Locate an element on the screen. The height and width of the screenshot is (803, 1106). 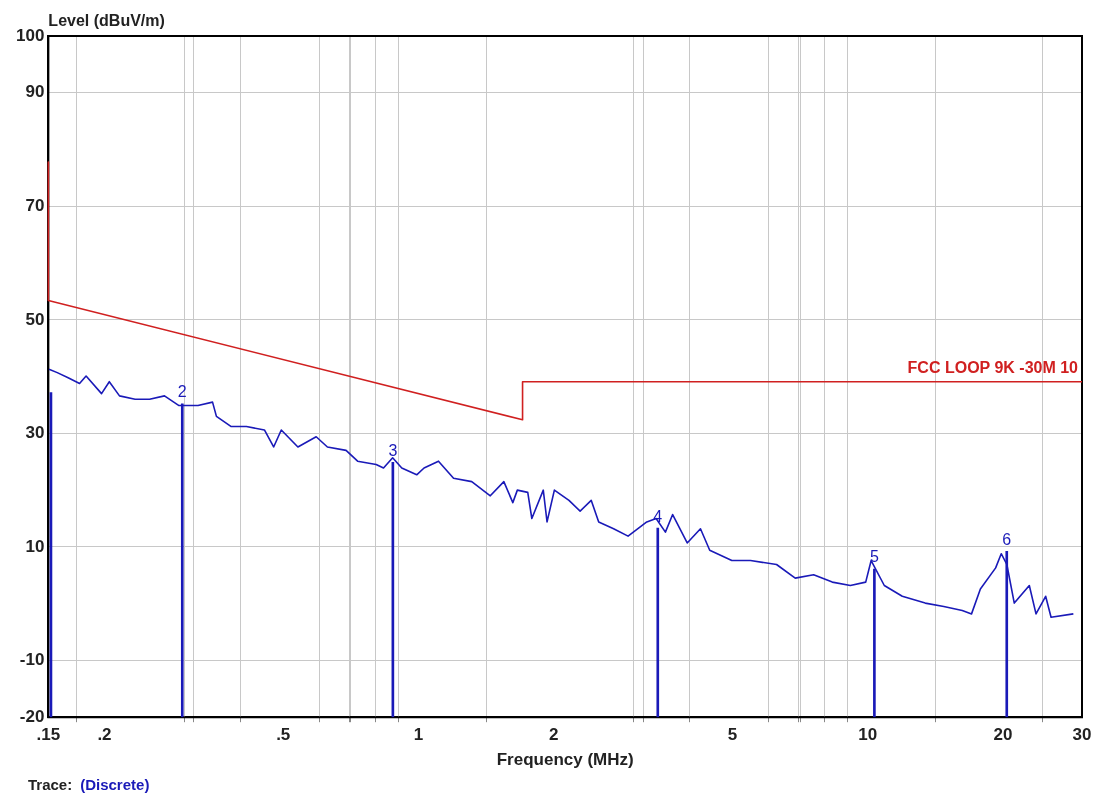
x-tick-label: .15 is located at coordinates (48, 735).